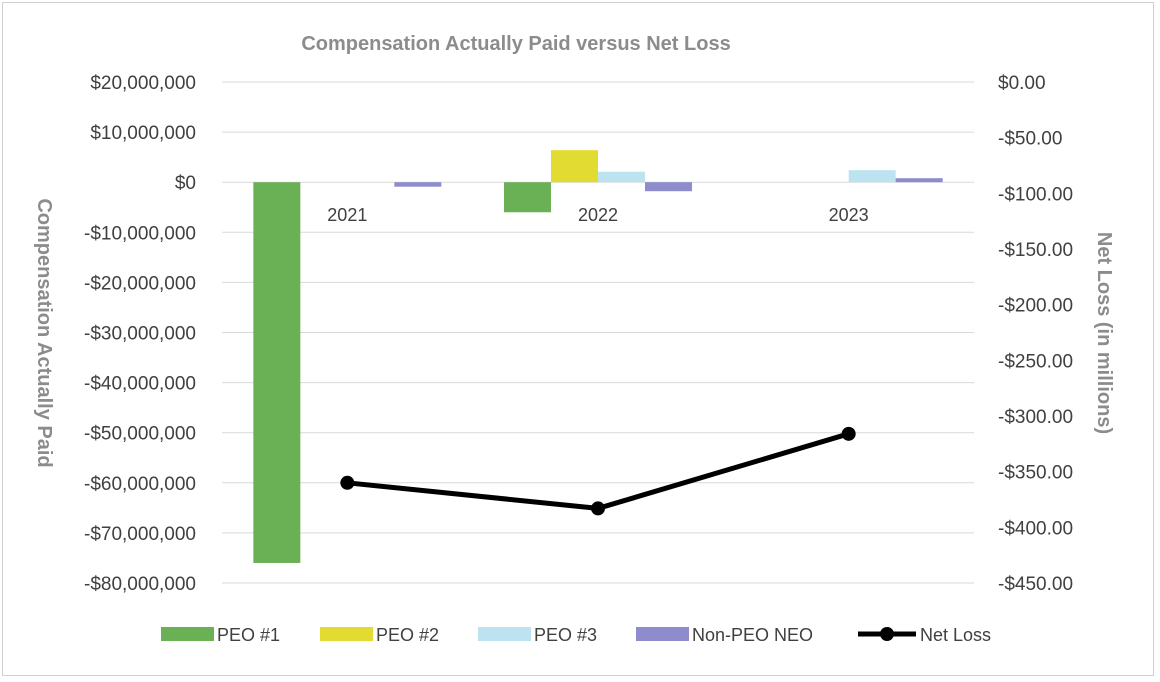  Describe the element at coordinates (347, 215) in the screenshot. I see `category-label: 2021` at that location.